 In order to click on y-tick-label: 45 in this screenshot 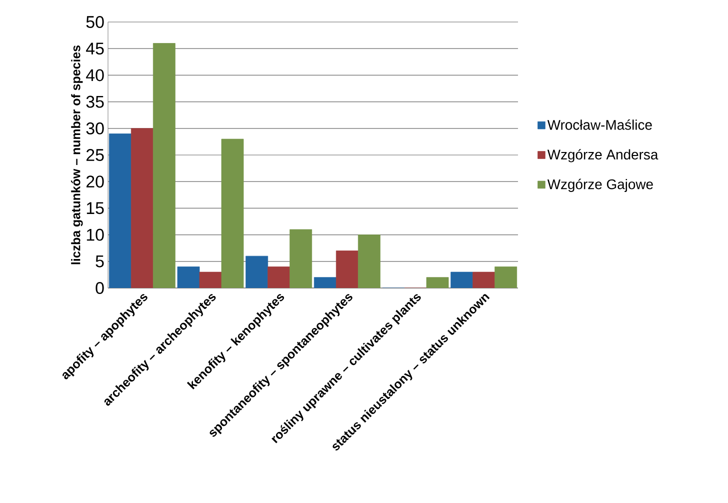, I will do `click(95, 48)`.